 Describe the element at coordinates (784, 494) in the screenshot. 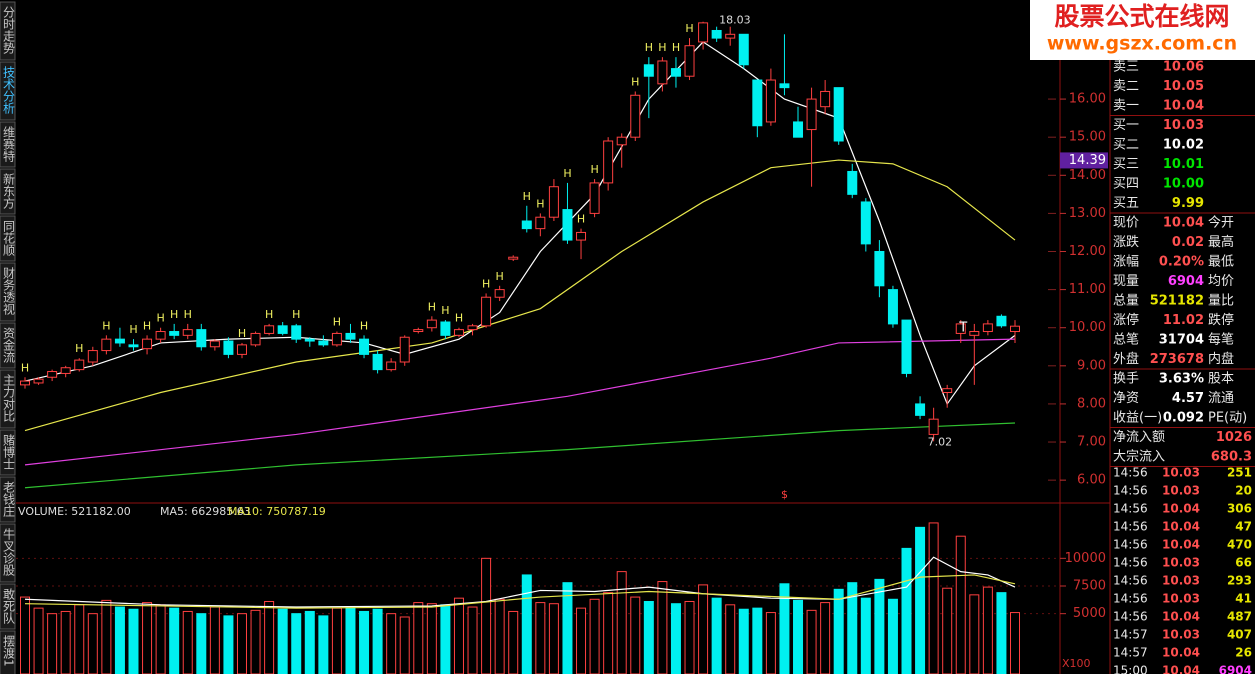

I see `dollar-label: $` at that location.